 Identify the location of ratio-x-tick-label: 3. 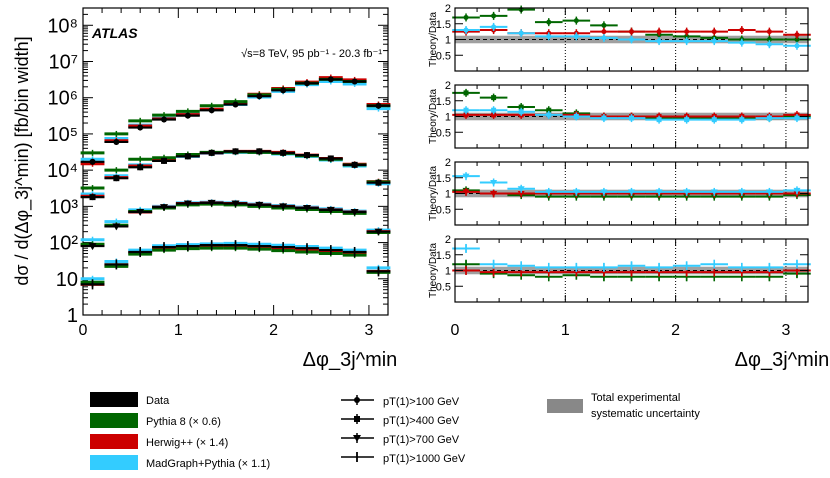
(785, 330).